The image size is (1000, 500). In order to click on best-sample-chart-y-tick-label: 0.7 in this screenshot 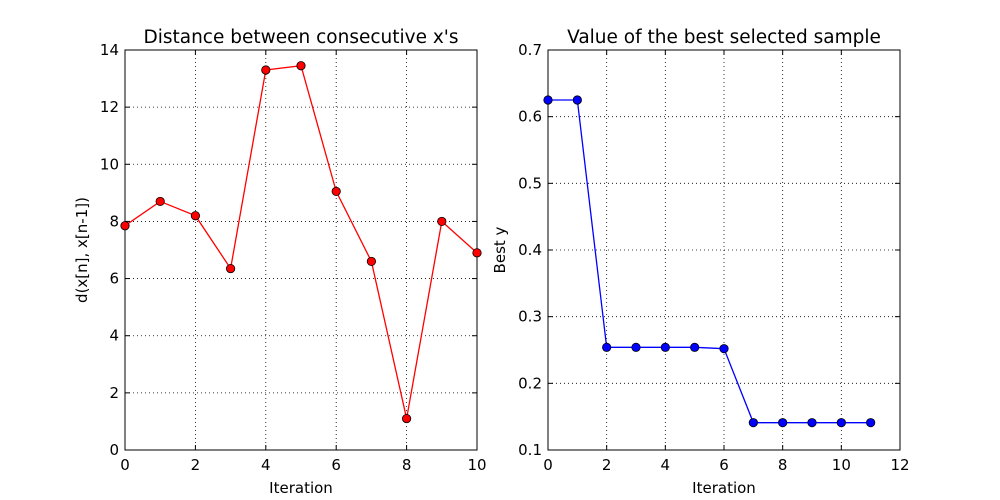, I will do `click(530, 50)`.